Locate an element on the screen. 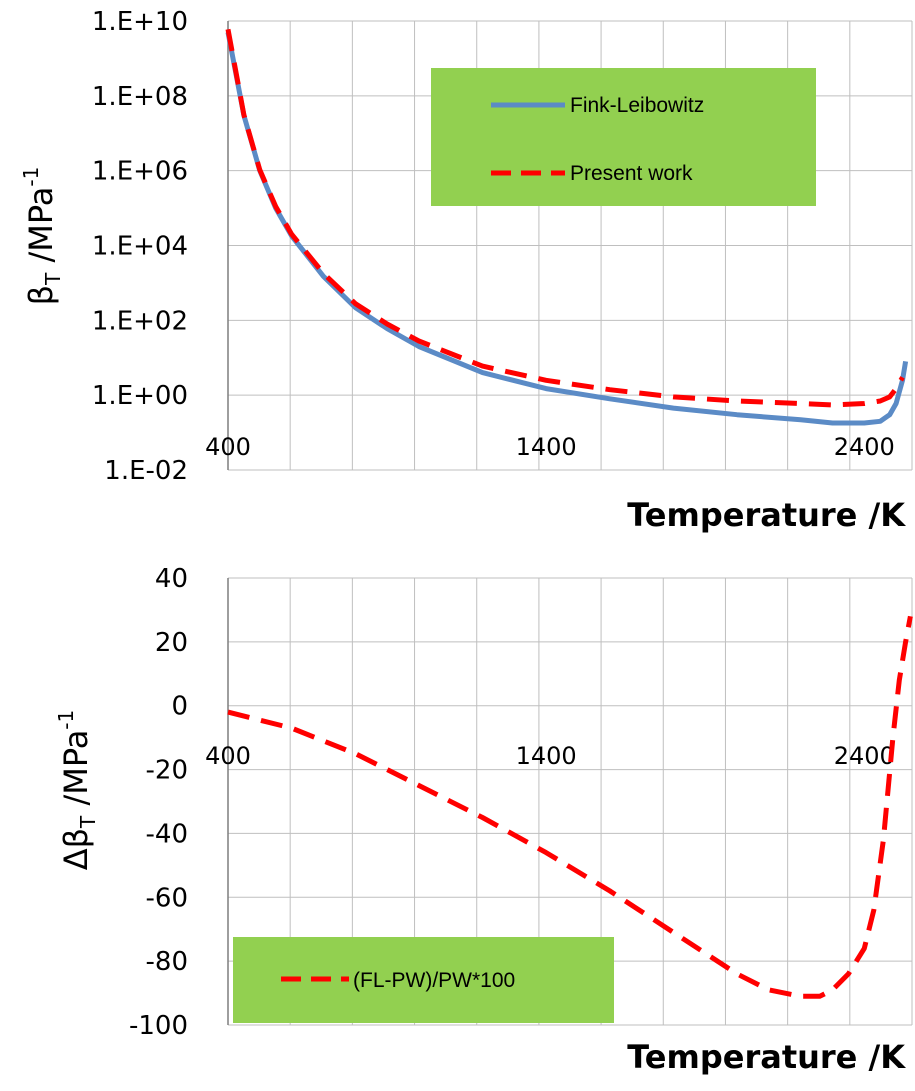  y-tick-label: 0 is located at coordinates (179, 707).